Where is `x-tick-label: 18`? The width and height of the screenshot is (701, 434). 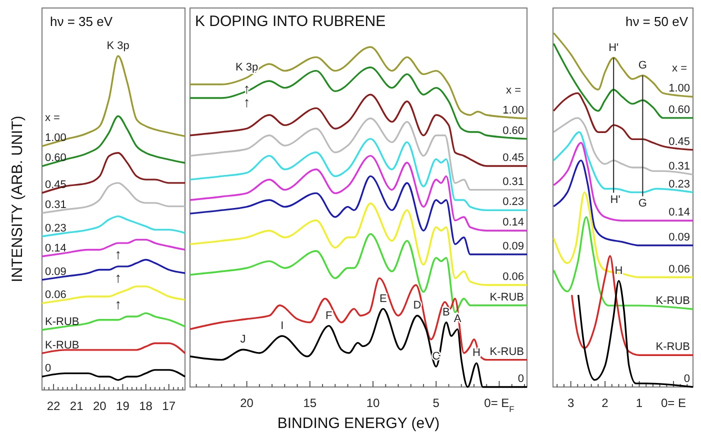
x-tick-label: 18 is located at coordinates (146, 406).